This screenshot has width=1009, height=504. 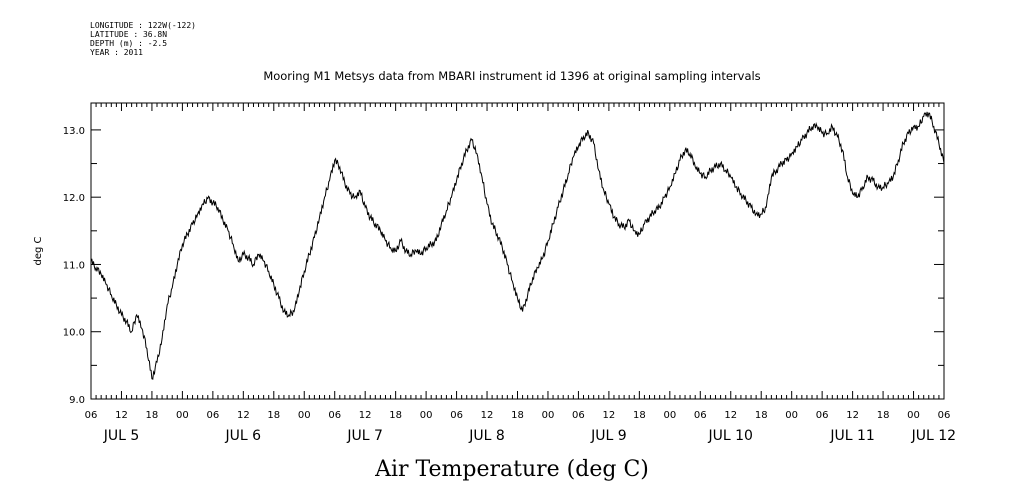 What do you see at coordinates (608, 436) in the screenshot?
I see `x-day-label: JUL 9` at bounding box center [608, 436].